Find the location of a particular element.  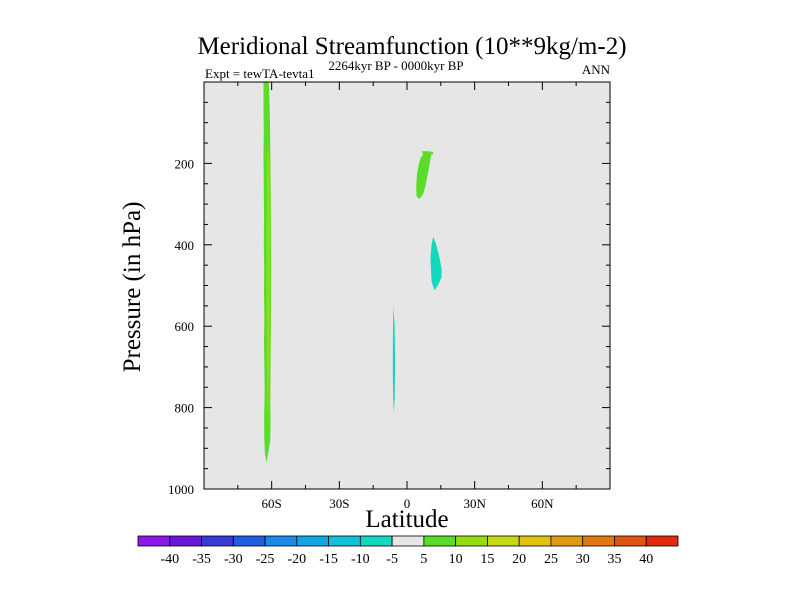

colorbar-label: -20 is located at coordinates (296, 559).